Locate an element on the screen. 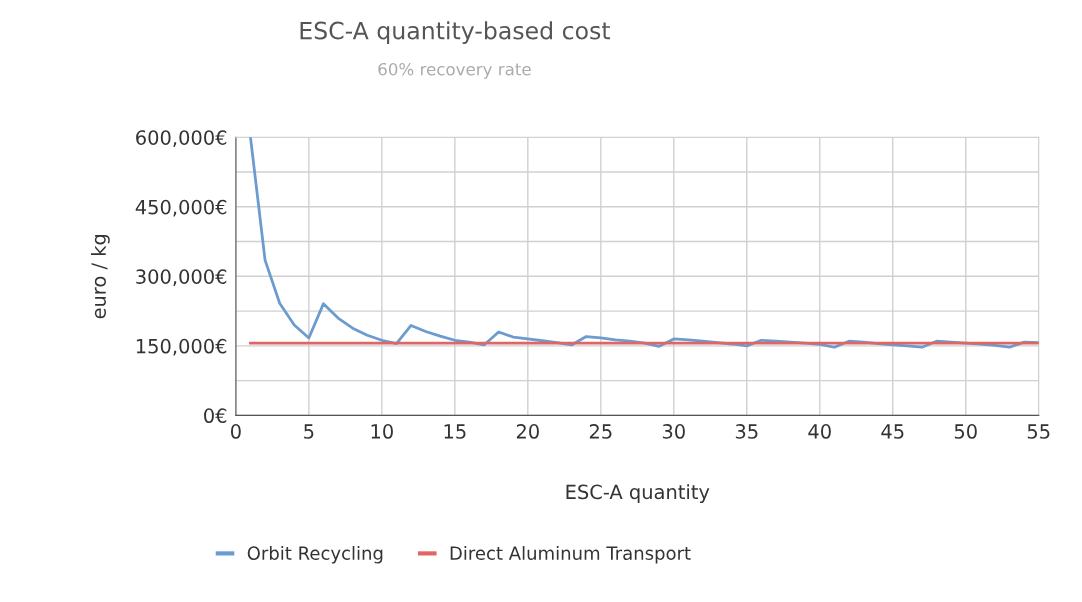  chart-subtitle: 60% recovery rate is located at coordinates (454, 70).